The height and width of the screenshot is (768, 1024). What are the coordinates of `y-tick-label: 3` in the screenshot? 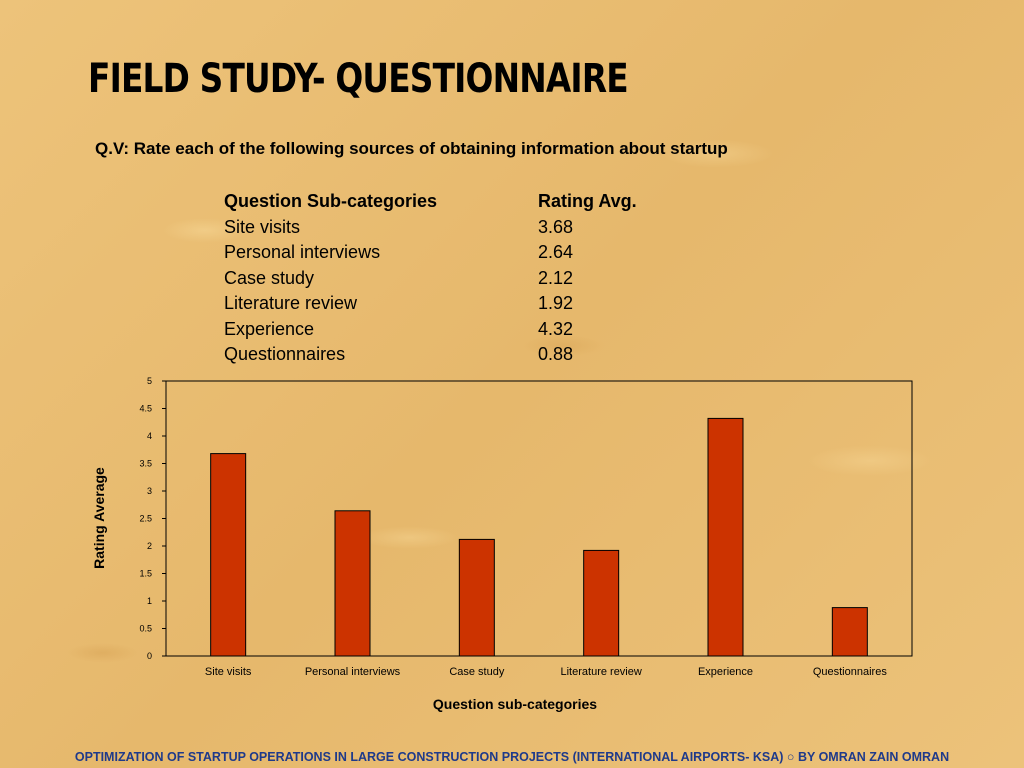 It's located at (149, 491).